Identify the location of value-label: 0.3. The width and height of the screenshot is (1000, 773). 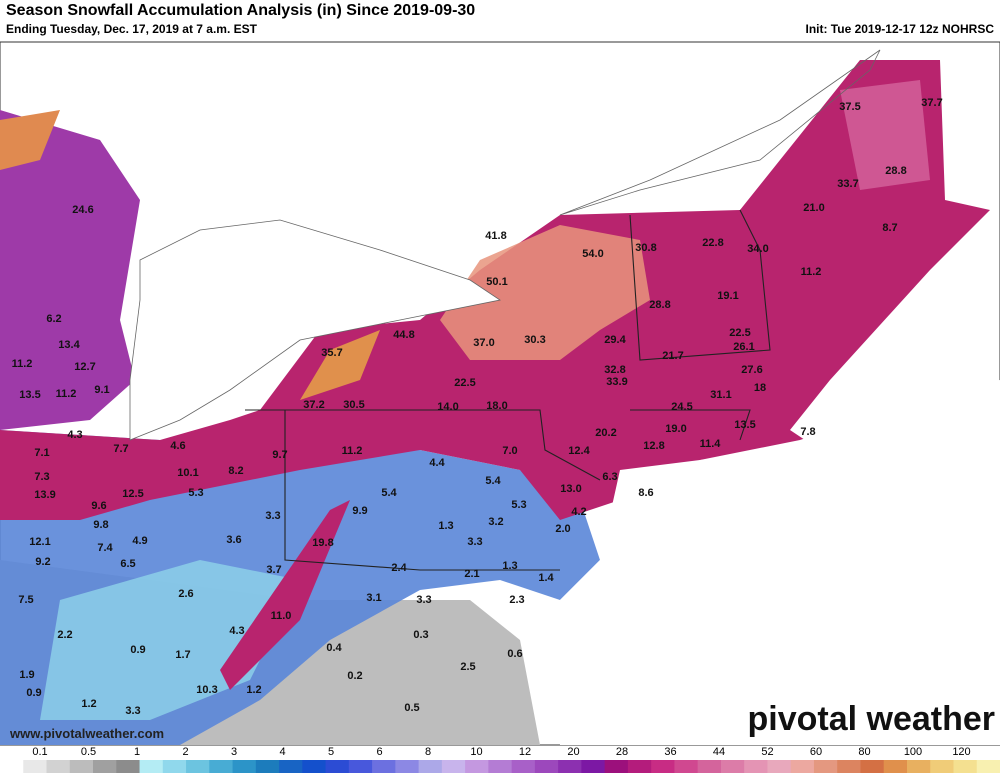
(420, 635).